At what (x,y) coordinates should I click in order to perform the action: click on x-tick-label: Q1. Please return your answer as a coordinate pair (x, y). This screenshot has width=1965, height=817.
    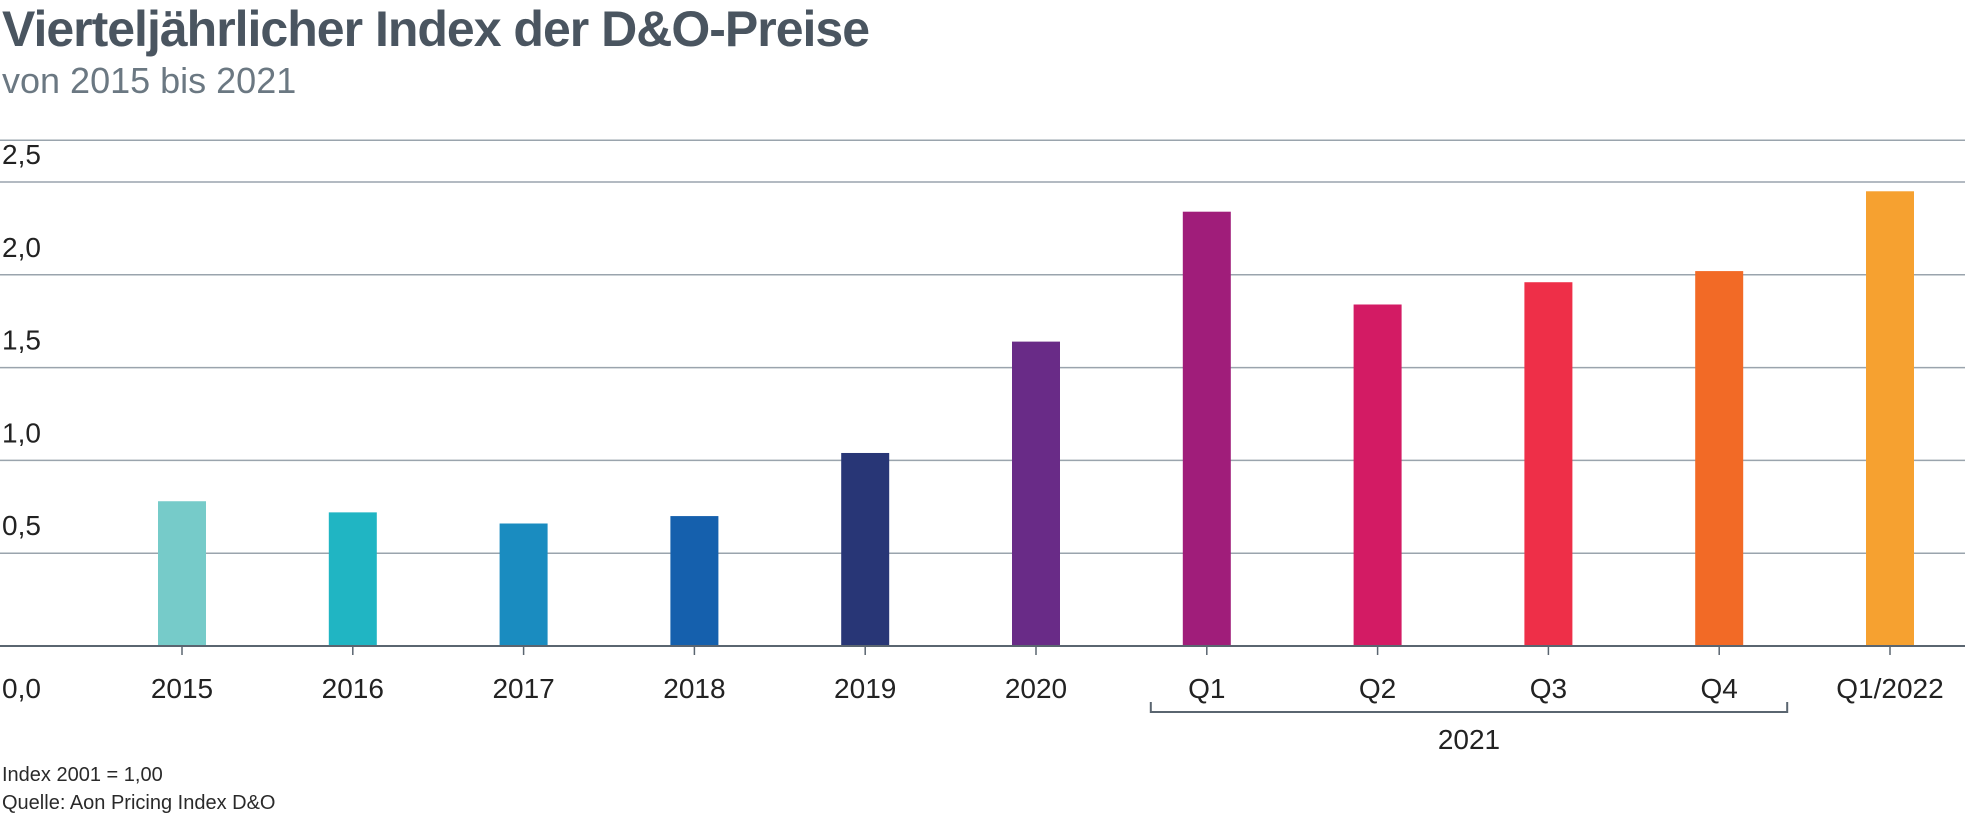
    Looking at the image, I should click on (1206, 688).